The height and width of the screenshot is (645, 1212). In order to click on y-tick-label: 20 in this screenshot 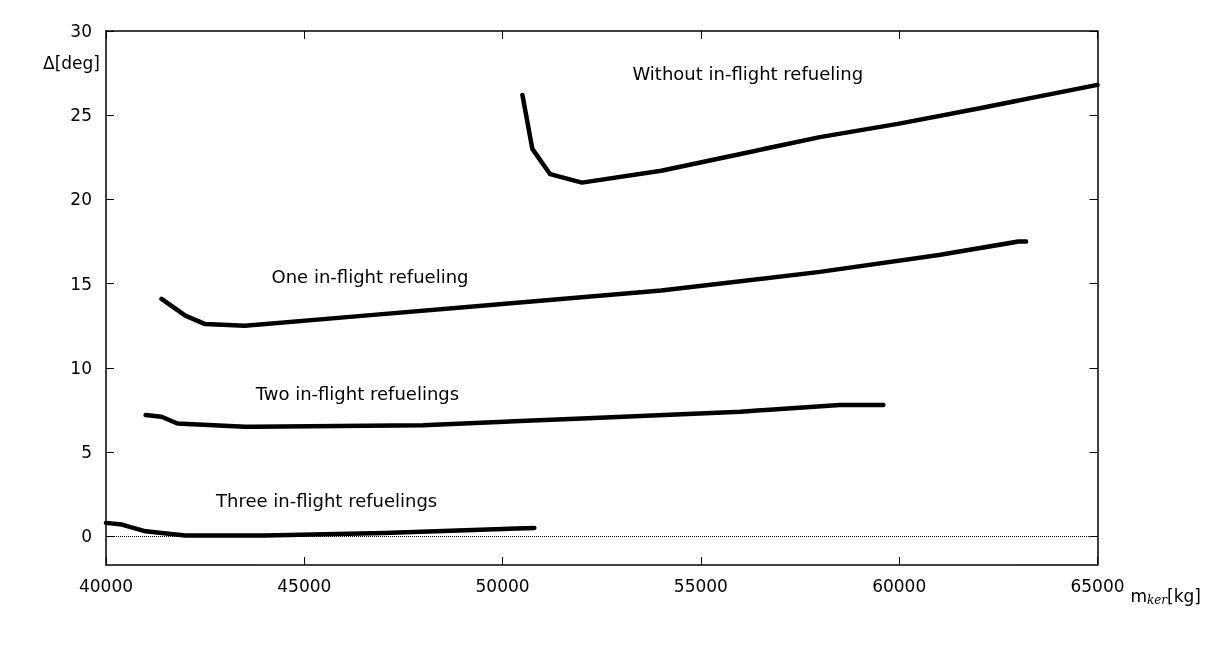, I will do `click(81, 199)`.